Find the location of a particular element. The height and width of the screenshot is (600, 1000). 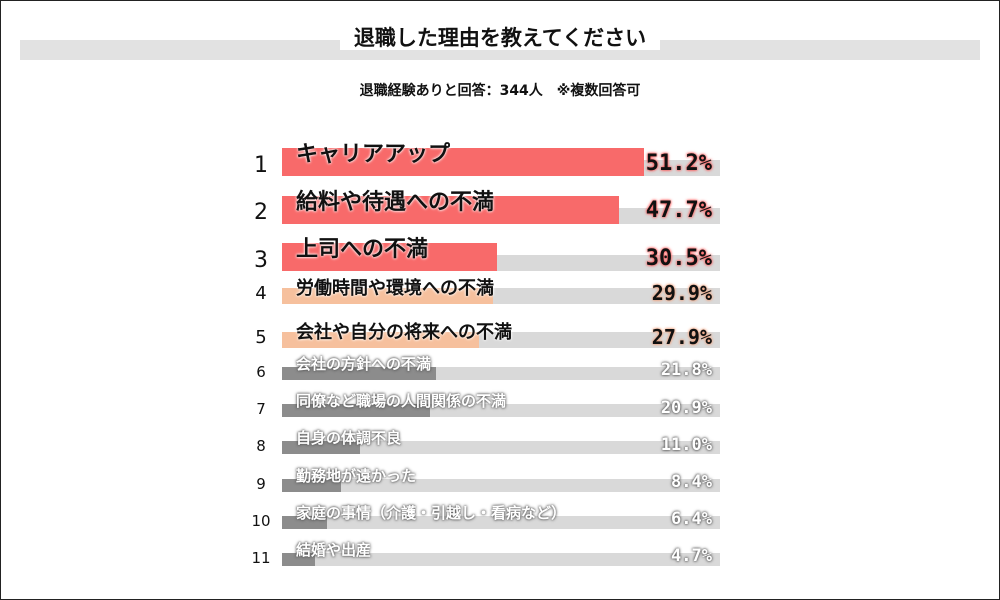

rank-number: 11 is located at coordinates (261, 558).